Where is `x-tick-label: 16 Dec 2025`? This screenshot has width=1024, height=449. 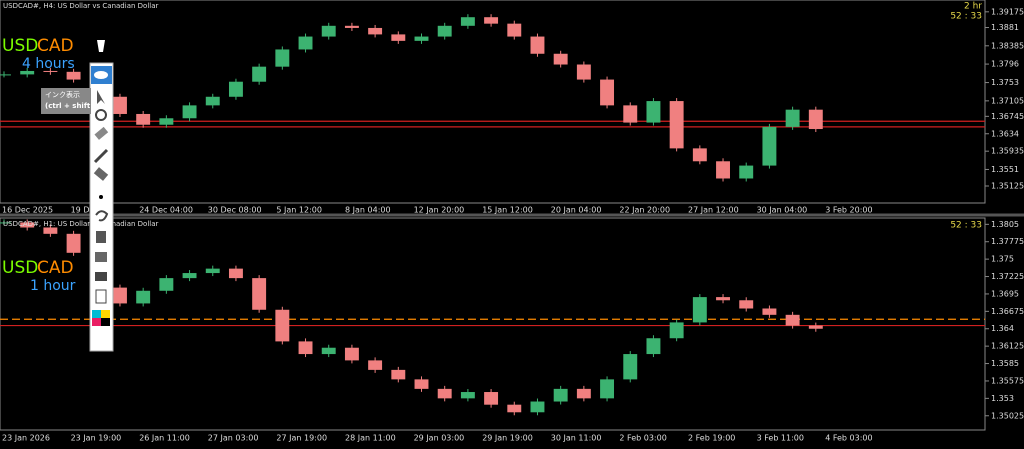 x-tick-label: 16 Dec 2025 is located at coordinates (27, 210).